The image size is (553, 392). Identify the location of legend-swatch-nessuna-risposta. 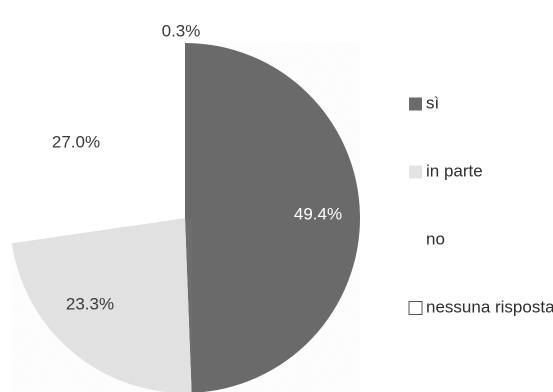
(415, 308).